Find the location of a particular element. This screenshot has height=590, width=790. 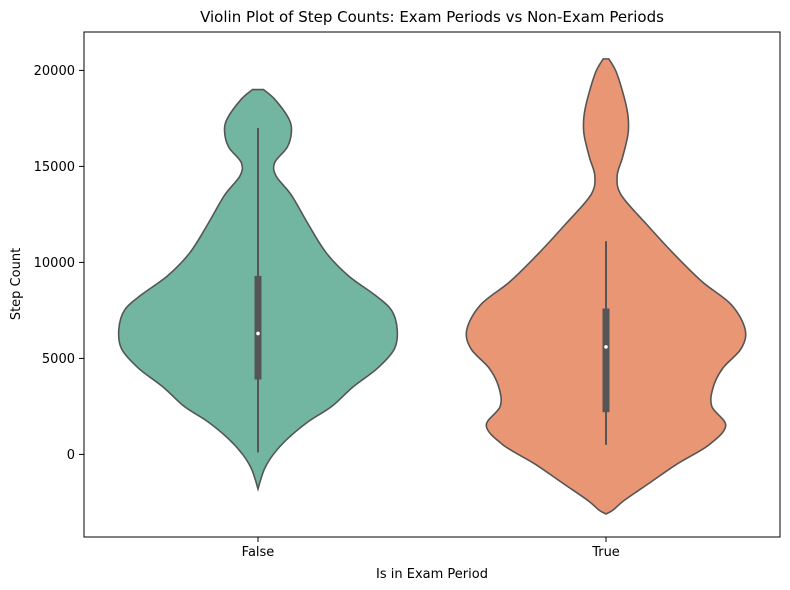

y-tick-label: 5000 is located at coordinates (58, 359).